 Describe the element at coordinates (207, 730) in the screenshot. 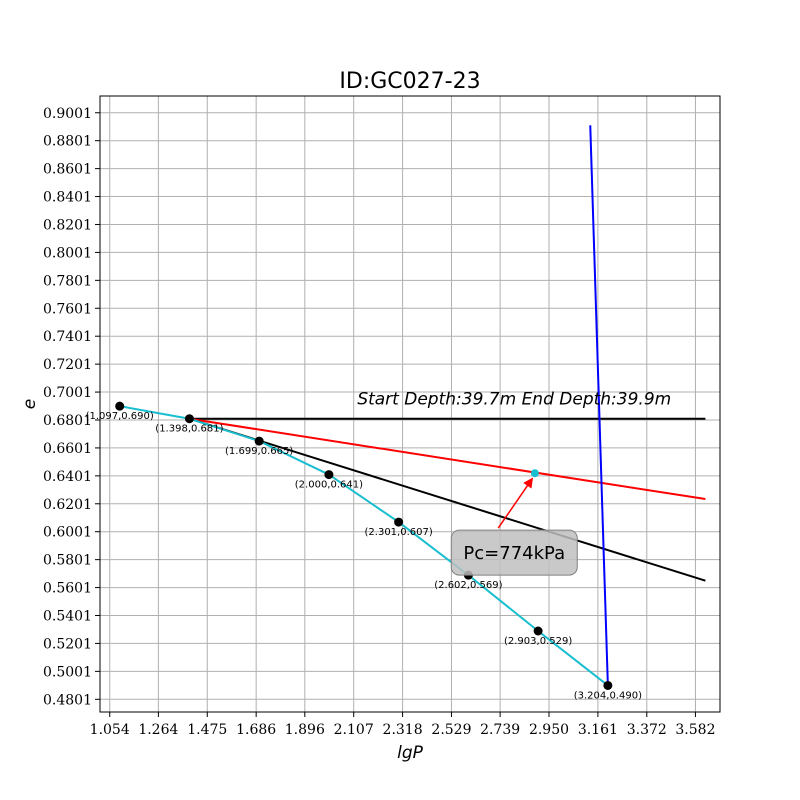

I see `x-tick-label: 1.475` at that location.